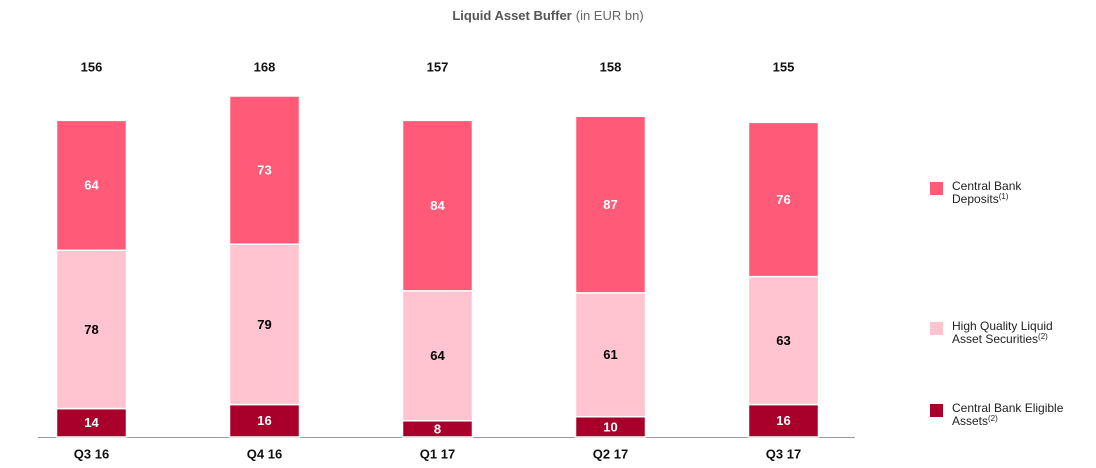 The image size is (1096, 468). I want to click on data-label: 8, so click(437, 428).